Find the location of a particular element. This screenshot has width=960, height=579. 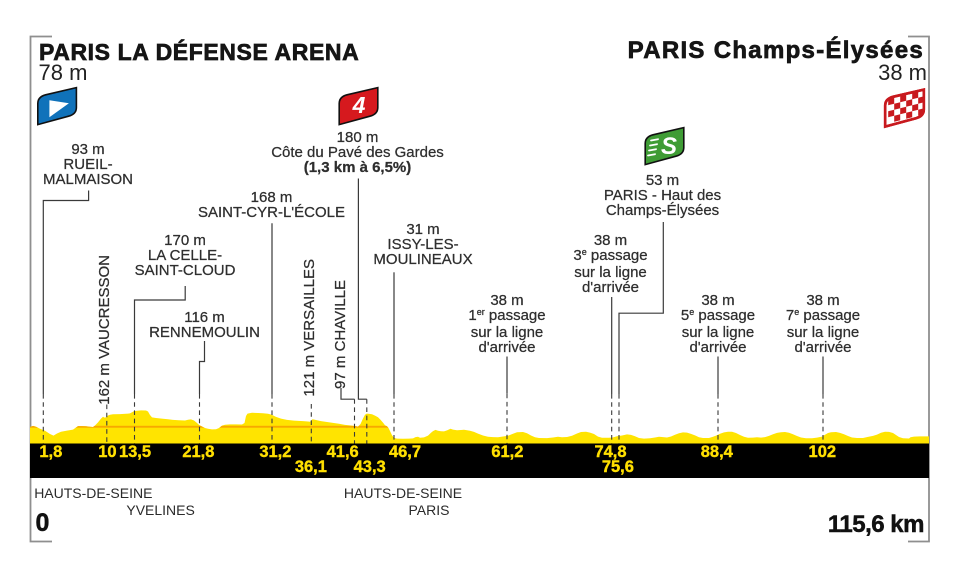

svg-text: 4 is located at coordinates (359, 105).